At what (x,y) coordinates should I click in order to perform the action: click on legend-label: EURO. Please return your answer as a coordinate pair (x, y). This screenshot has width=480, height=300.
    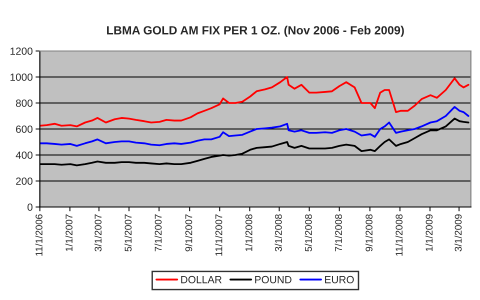
    Looking at the image, I should click on (339, 280).